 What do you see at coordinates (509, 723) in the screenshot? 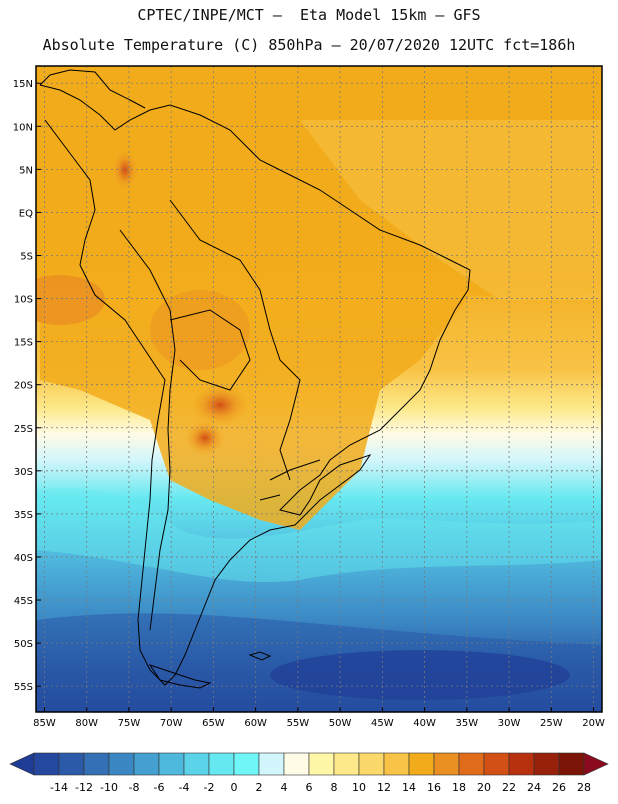
I see `lon-label: 30W` at bounding box center [509, 723].